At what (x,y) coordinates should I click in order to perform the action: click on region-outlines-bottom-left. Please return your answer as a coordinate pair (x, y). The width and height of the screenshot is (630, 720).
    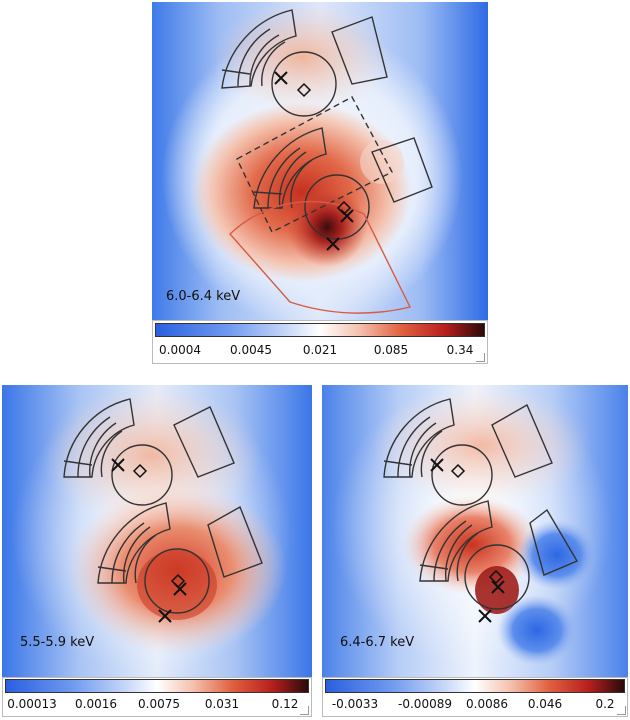
    Looking at the image, I should click on (163, 506).